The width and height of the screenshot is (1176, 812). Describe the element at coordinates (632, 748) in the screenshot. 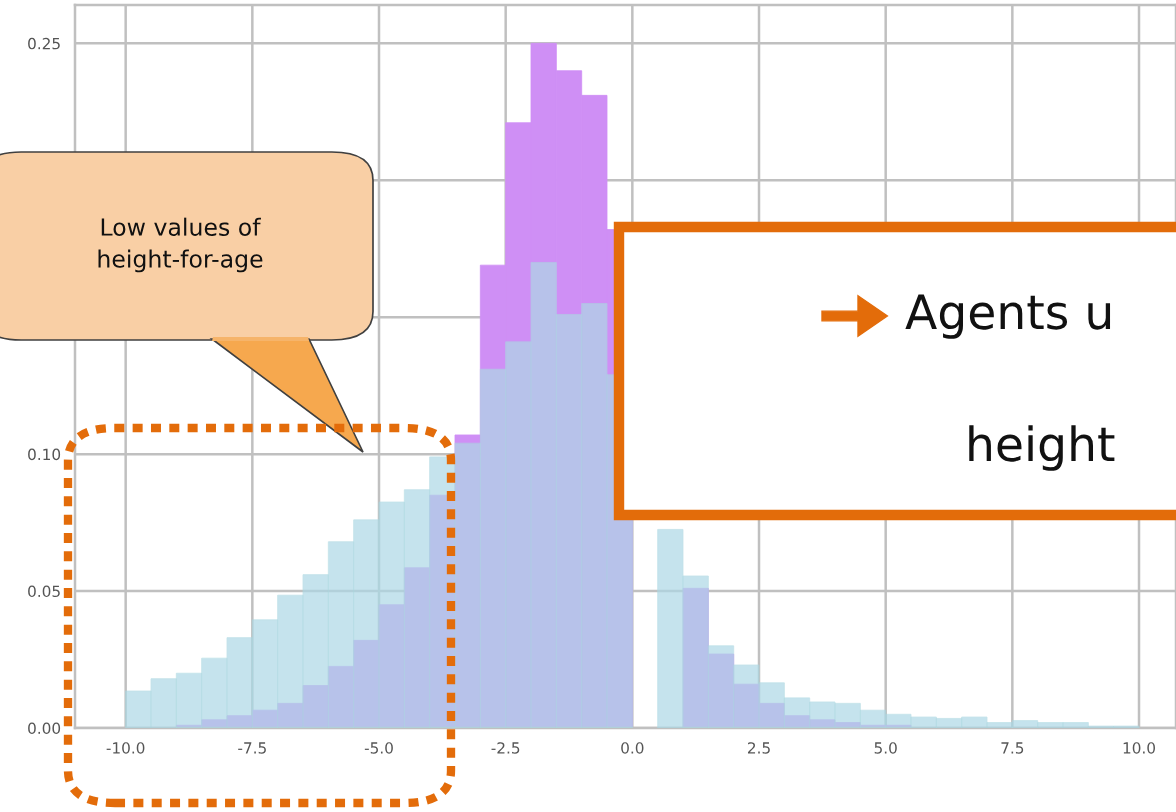

I see `x-tick-label: 0.0` at that location.